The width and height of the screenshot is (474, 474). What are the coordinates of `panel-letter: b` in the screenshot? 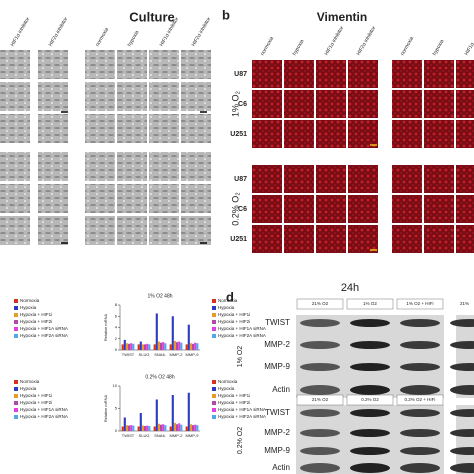 It's located at (226, 14).